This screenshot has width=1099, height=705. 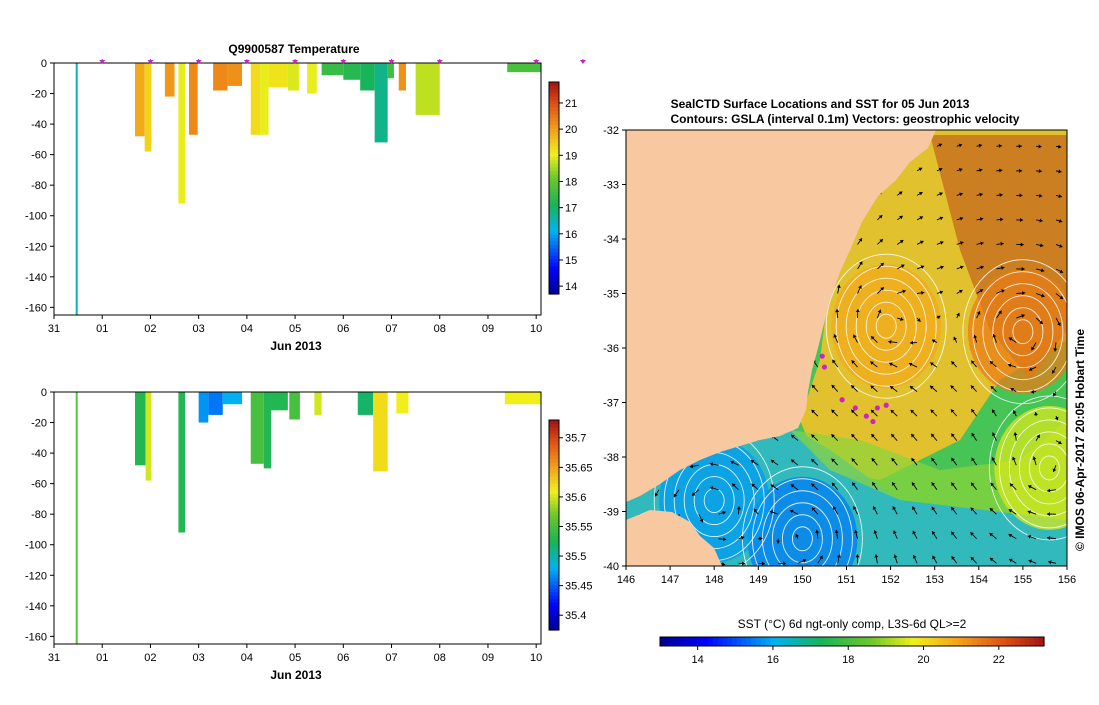 What do you see at coordinates (579, 587) in the screenshot?
I see `colorbar-tick-label: 35.45` at bounding box center [579, 587].